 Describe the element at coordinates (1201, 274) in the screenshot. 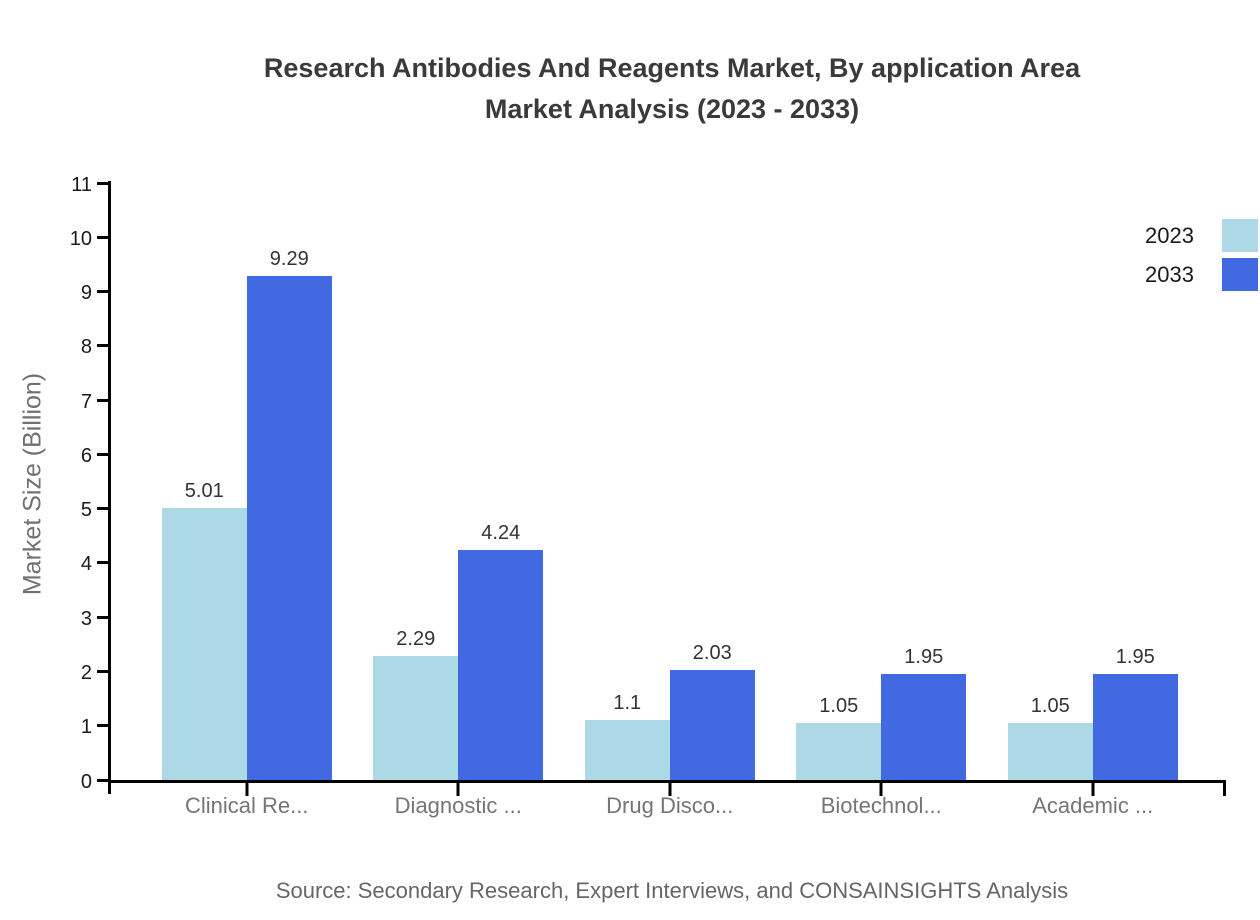

I see `legend-item-2033: 2033` at that location.